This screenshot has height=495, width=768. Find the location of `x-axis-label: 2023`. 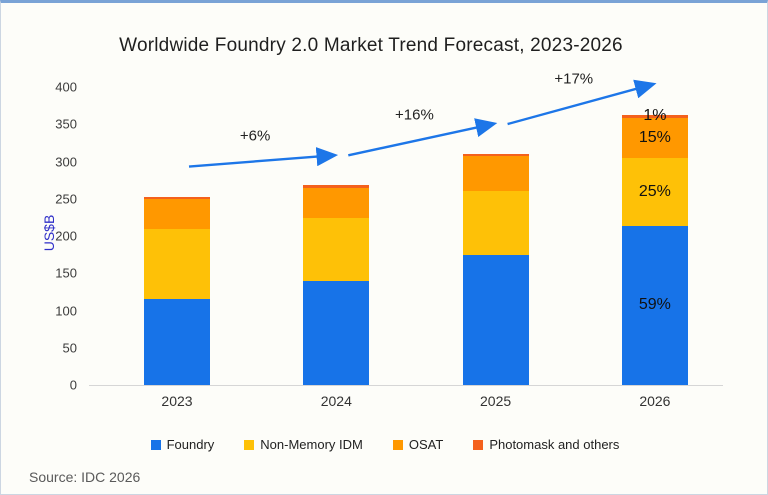

x-axis-label: 2023 is located at coordinates (177, 401).